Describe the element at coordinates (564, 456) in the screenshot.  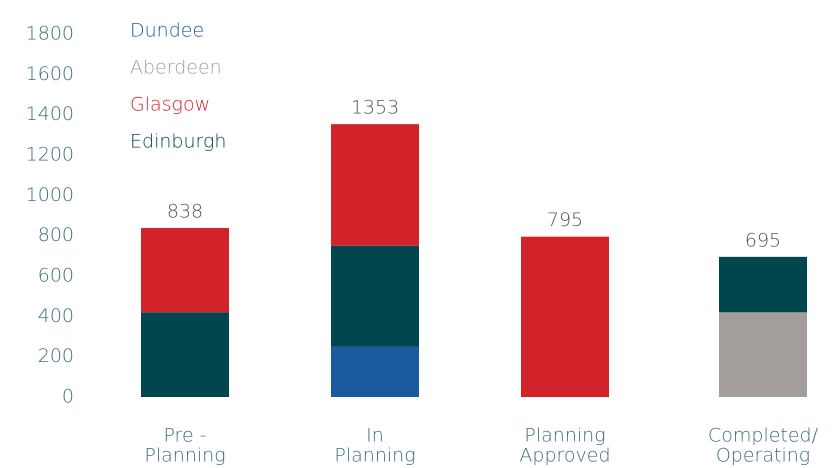
I see `x-tick-label: Approved` at that location.